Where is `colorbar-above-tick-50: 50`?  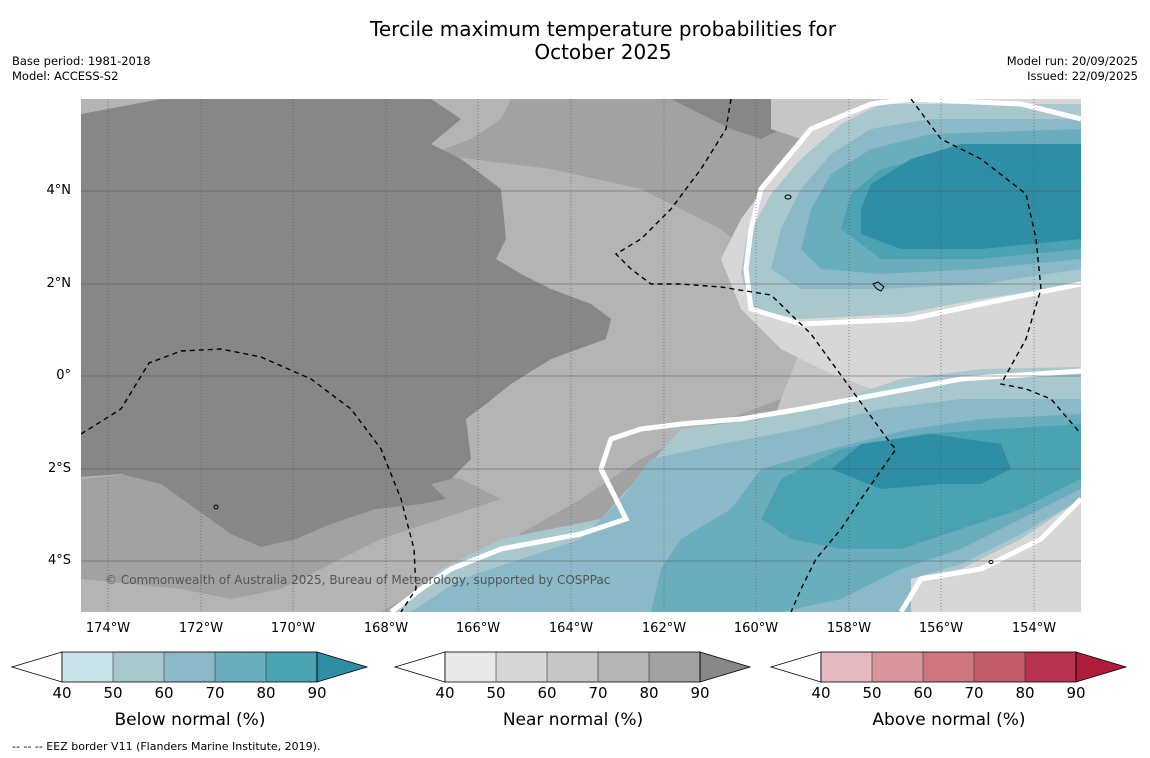
colorbar-above-tick-50: 50 is located at coordinates (872, 693).